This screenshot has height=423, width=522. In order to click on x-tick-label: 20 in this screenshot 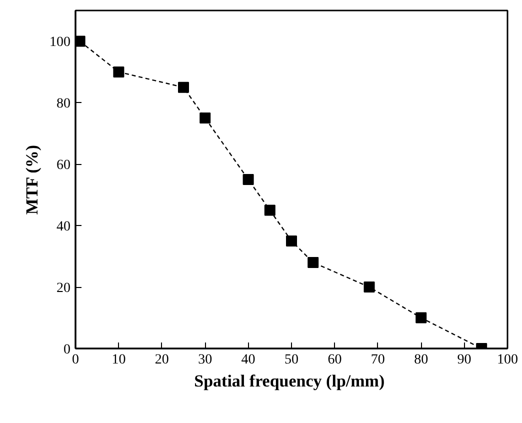, I will do `click(161, 360)`.